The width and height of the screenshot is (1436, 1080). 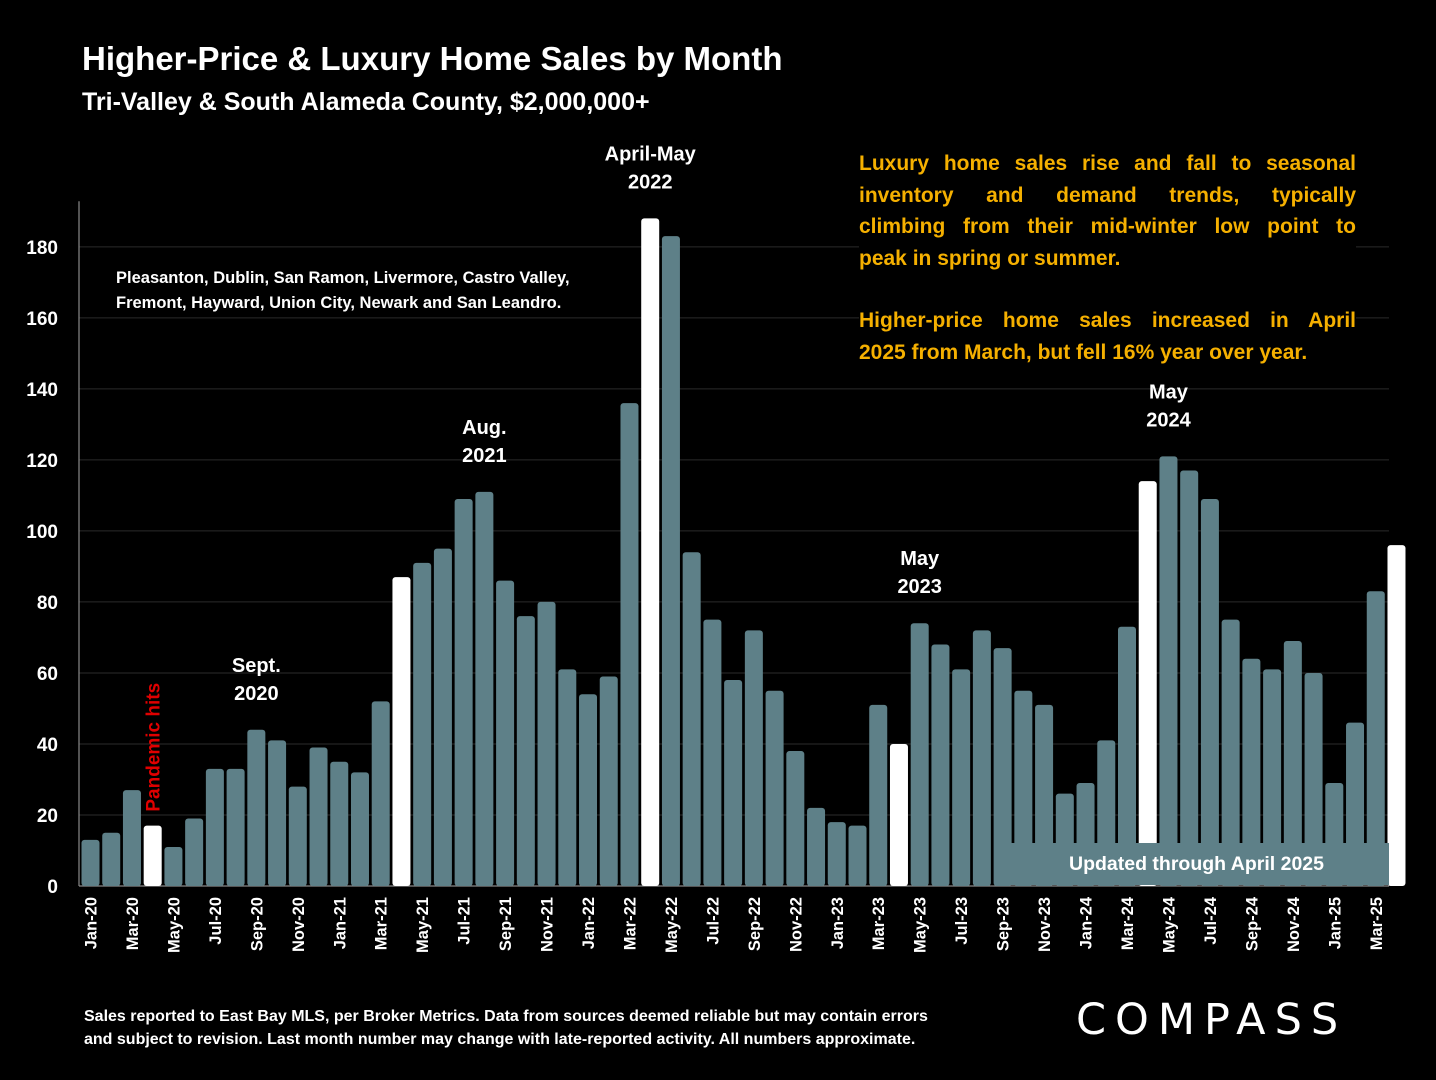 I want to click on y-tick-label: 60, so click(x=47, y=674).